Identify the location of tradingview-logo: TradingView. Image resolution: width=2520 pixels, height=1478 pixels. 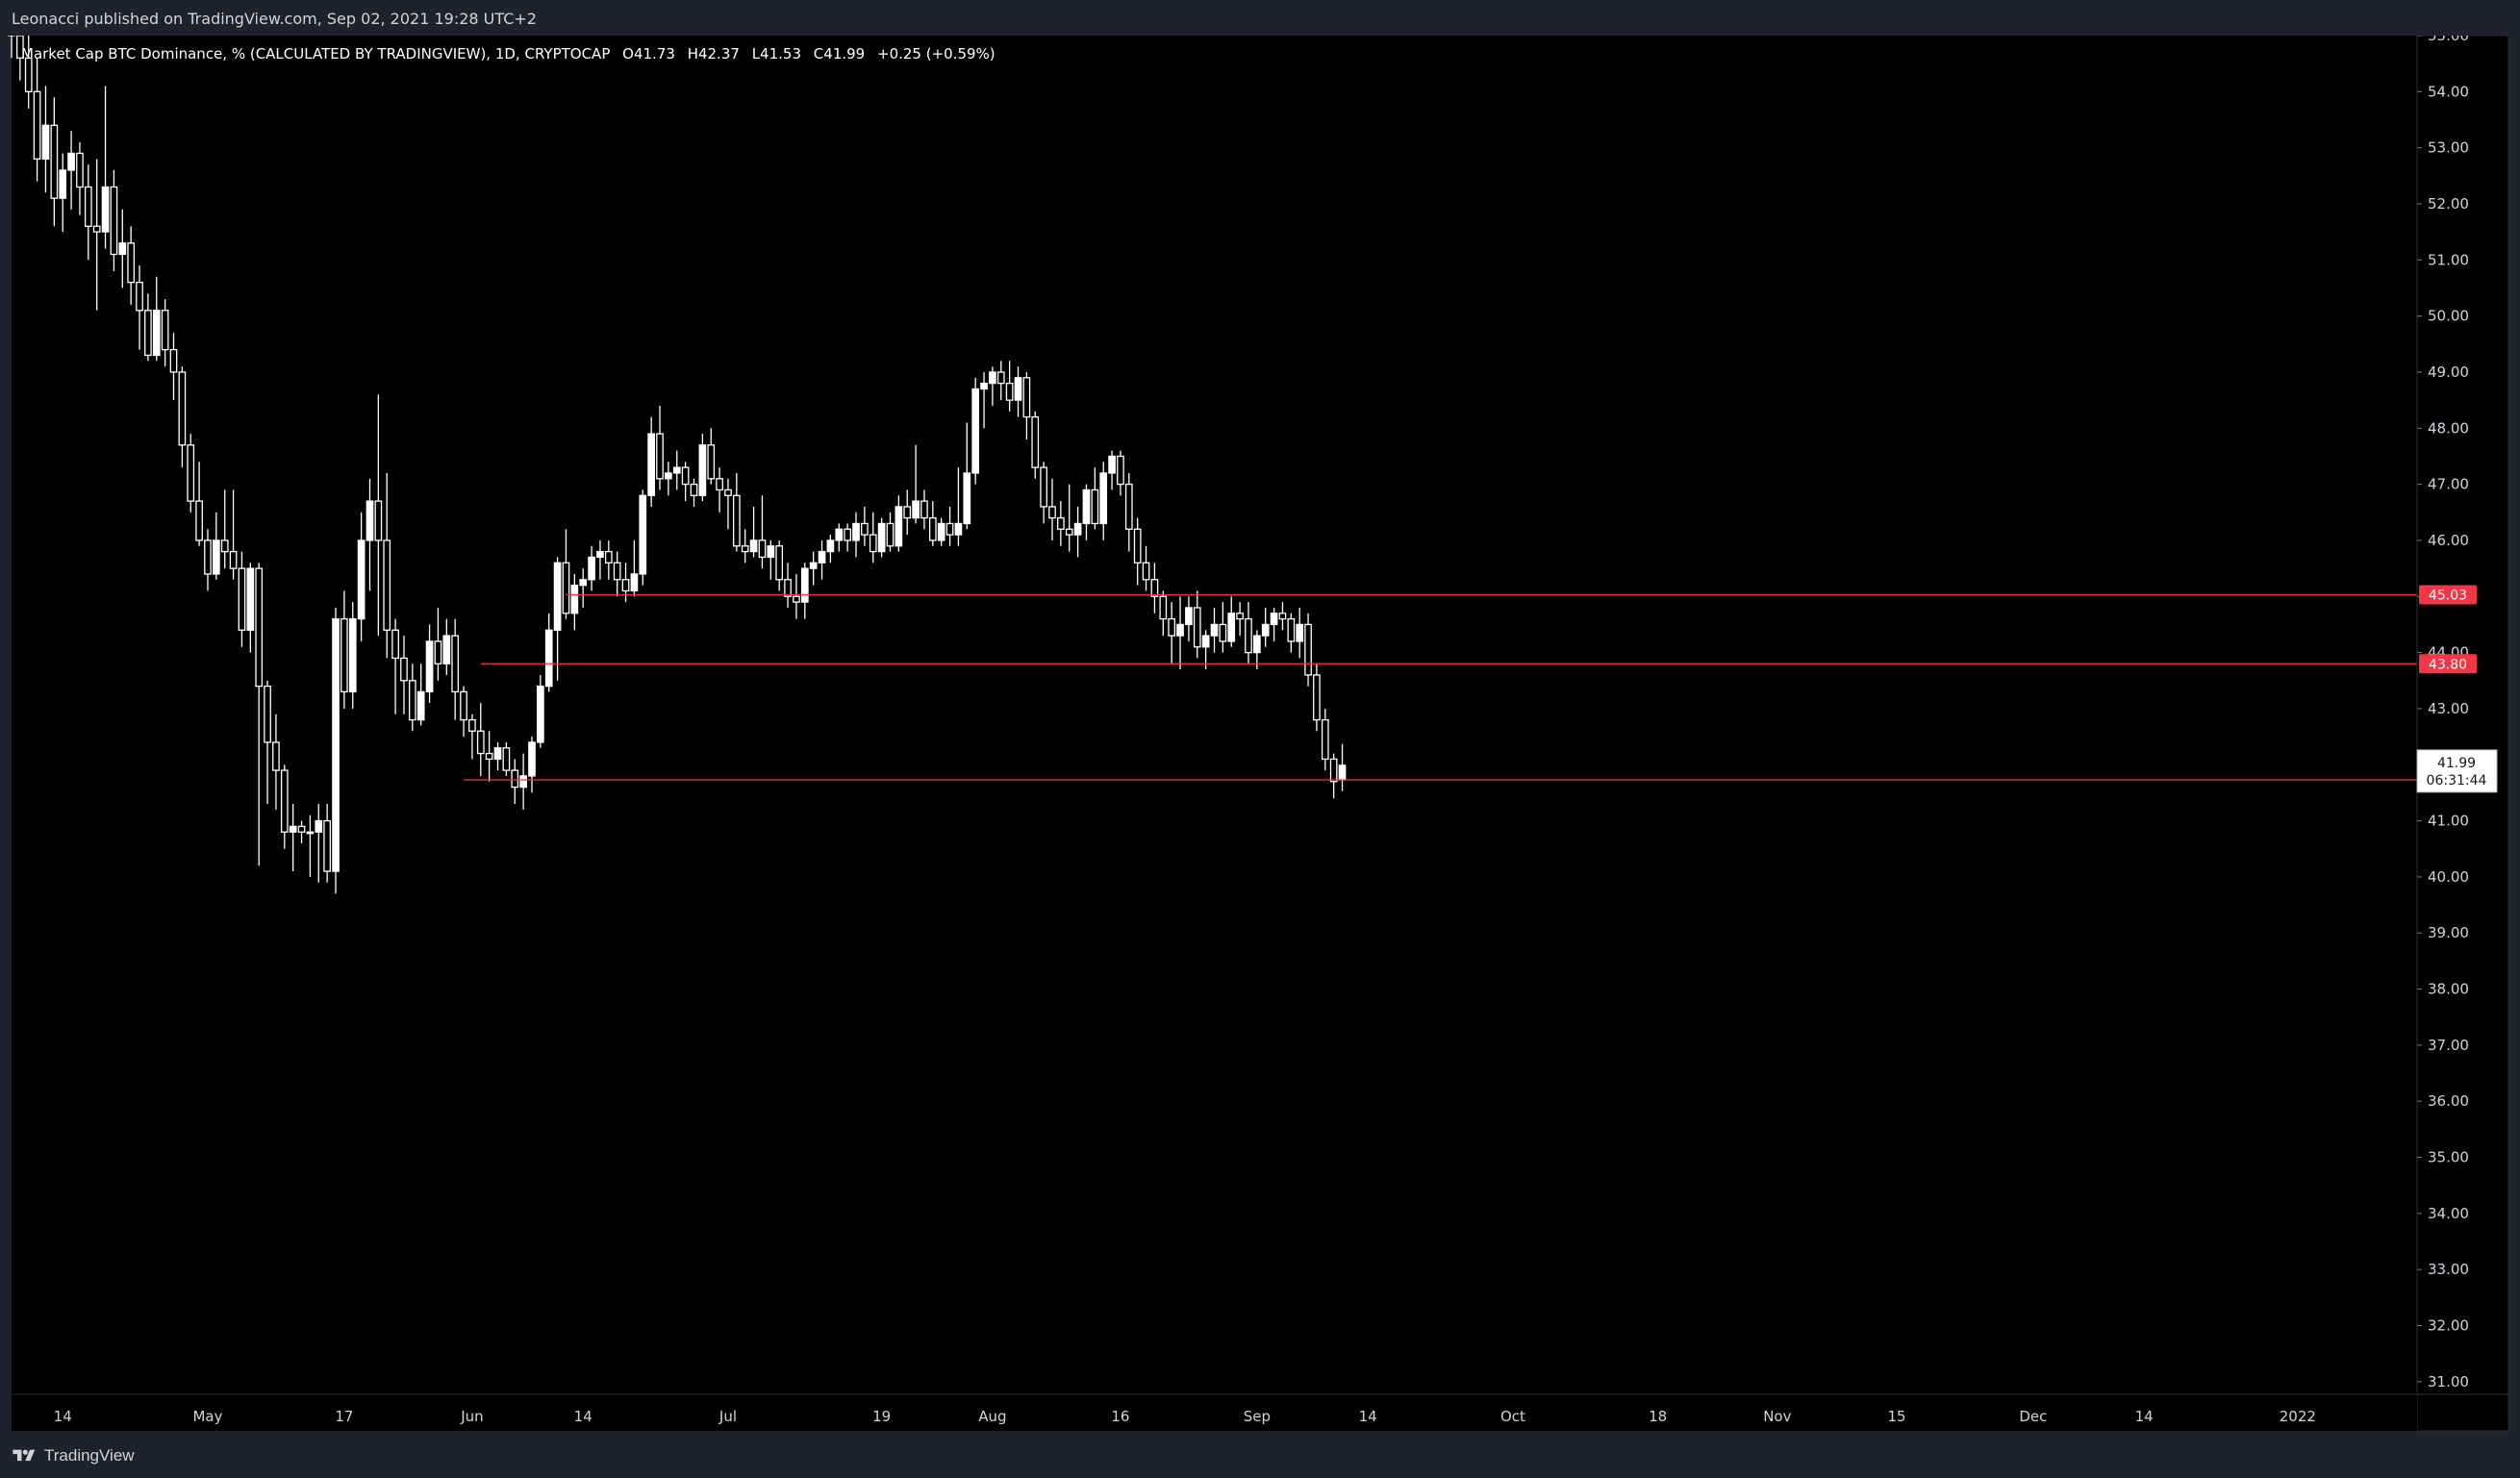
(74, 1455).